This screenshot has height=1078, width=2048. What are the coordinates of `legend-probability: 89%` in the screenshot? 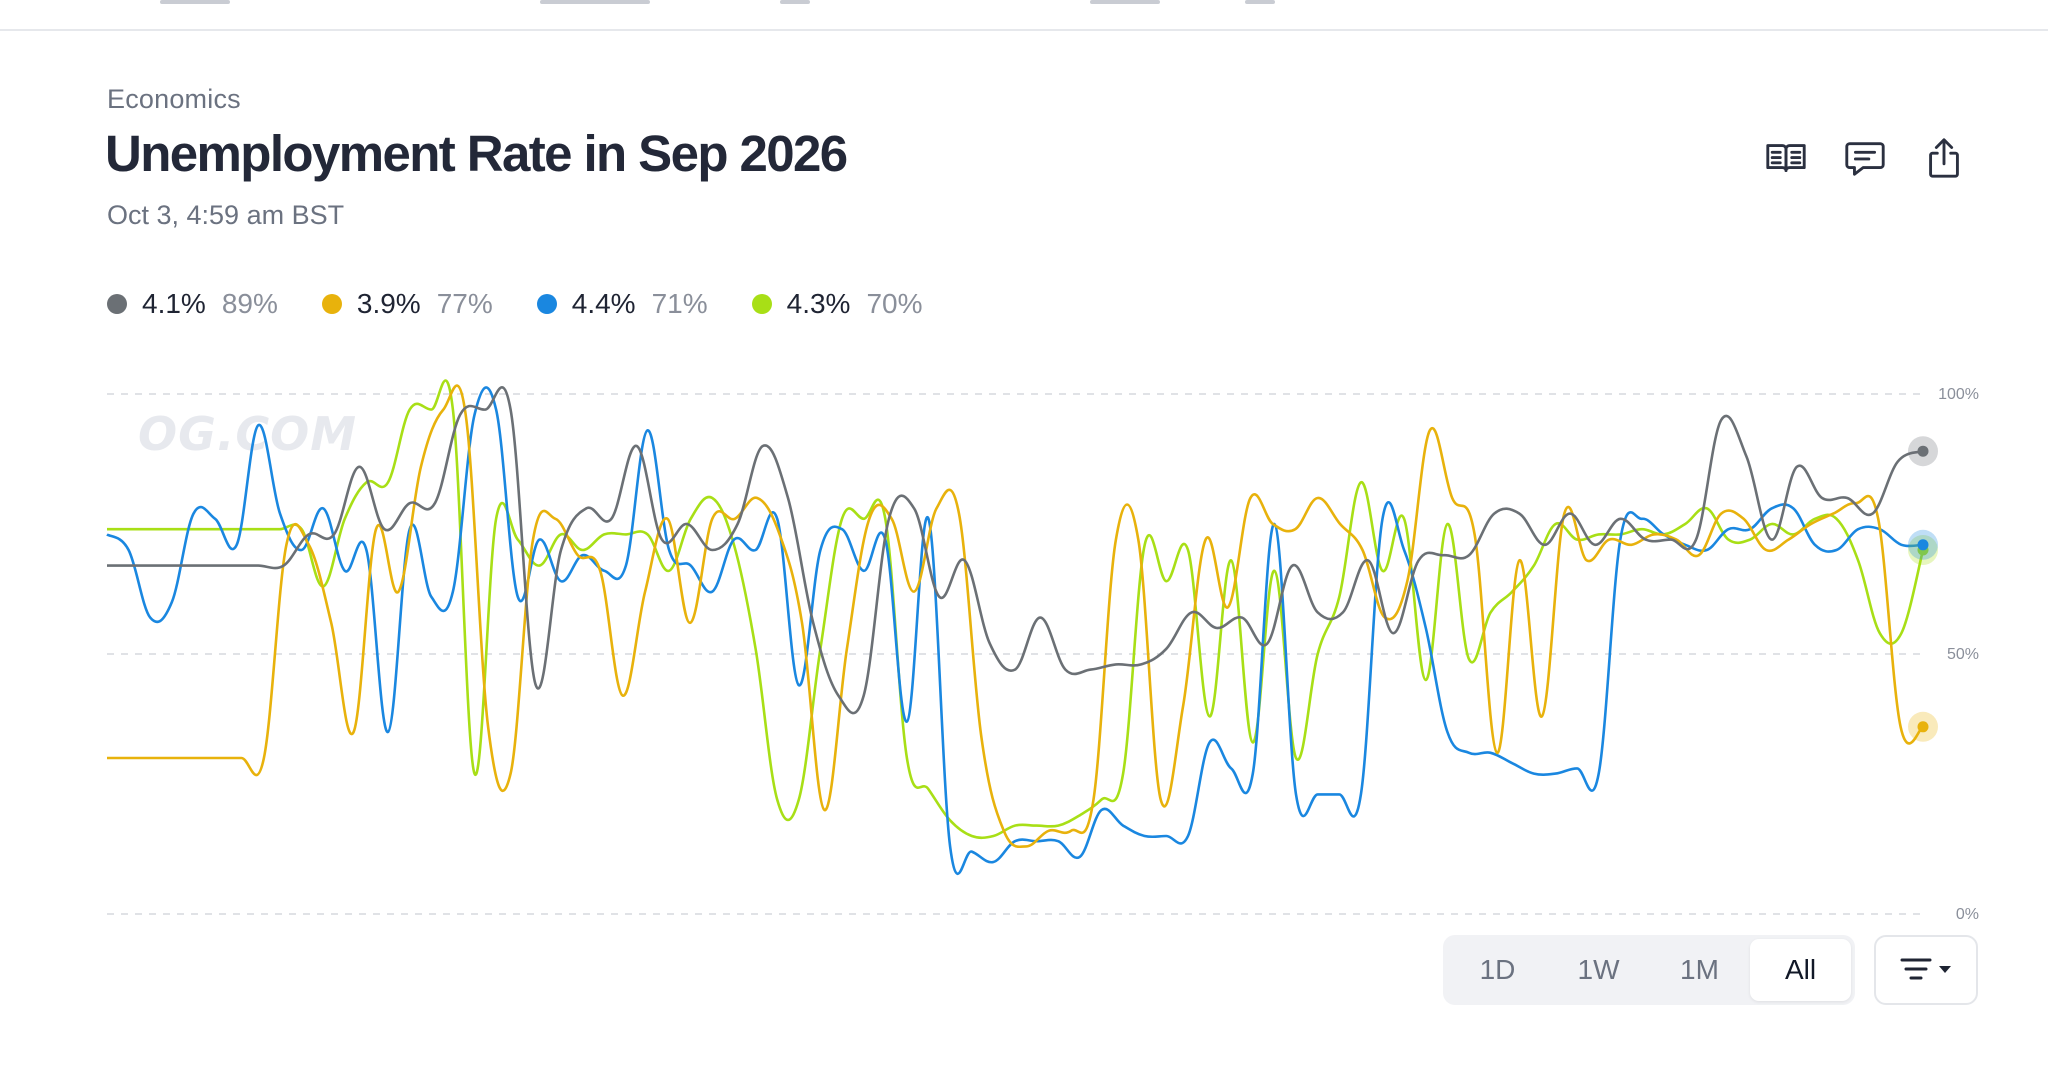 It's located at (249, 303).